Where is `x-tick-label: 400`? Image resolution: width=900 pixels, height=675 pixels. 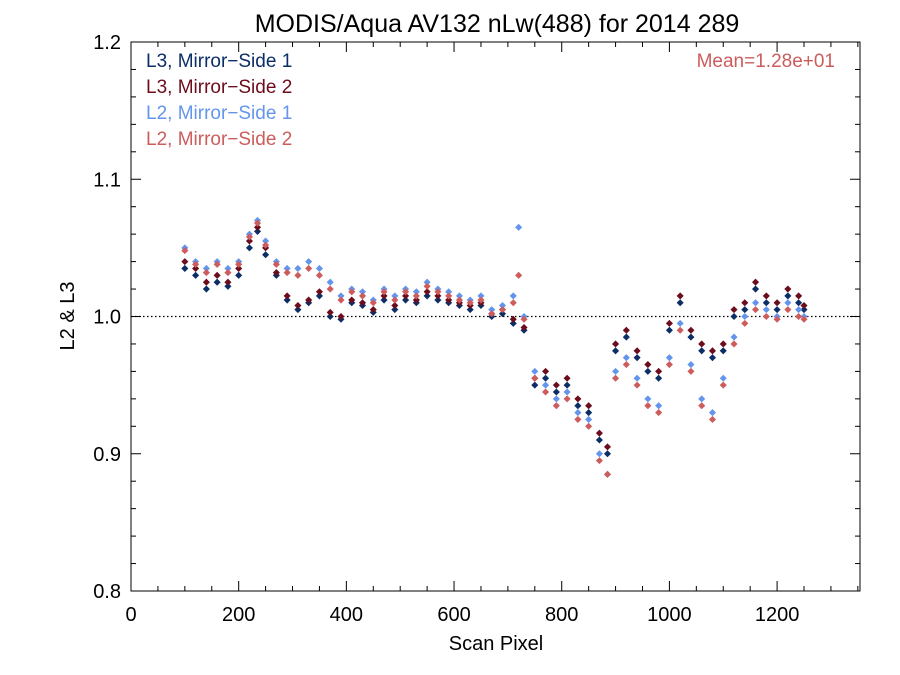
x-tick-label: 400 is located at coordinates (346, 615).